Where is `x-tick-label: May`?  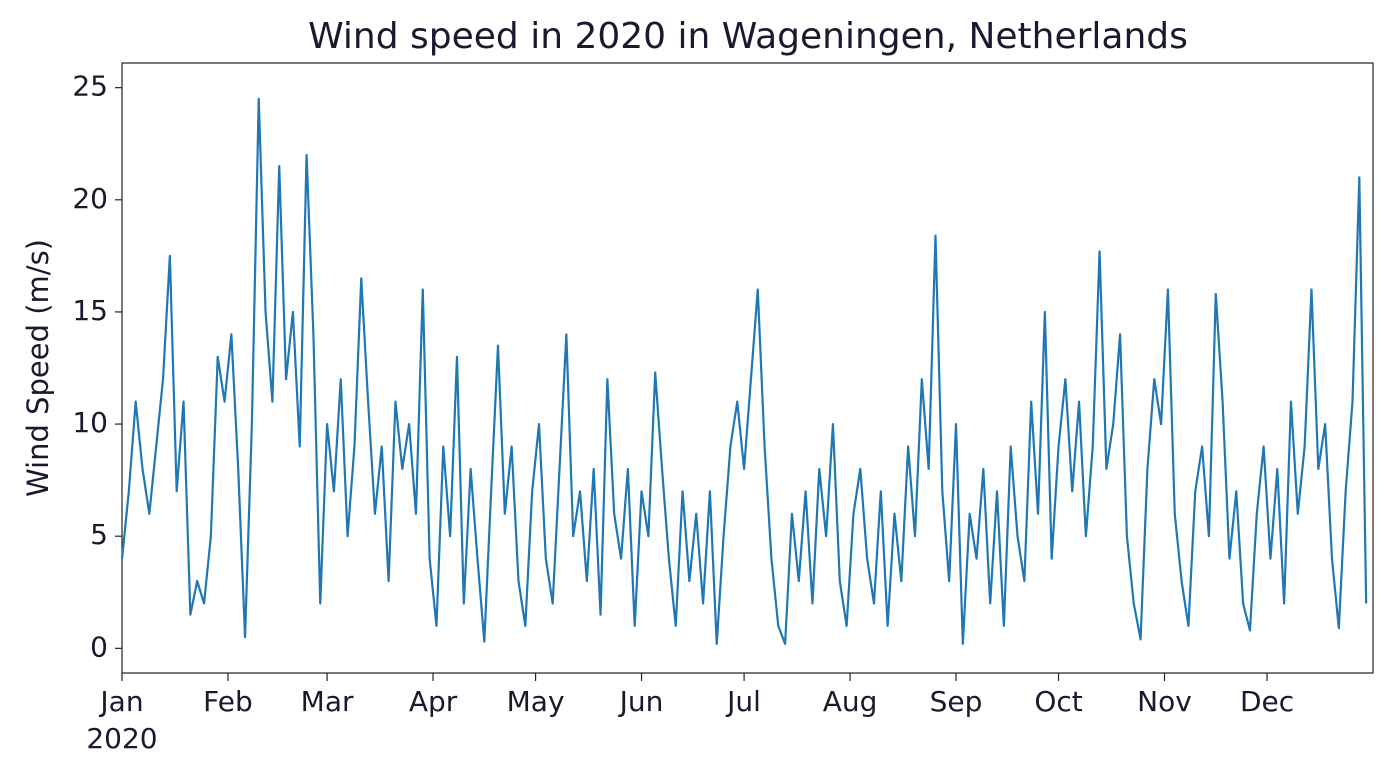 x-tick-label: May is located at coordinates (536, 701).